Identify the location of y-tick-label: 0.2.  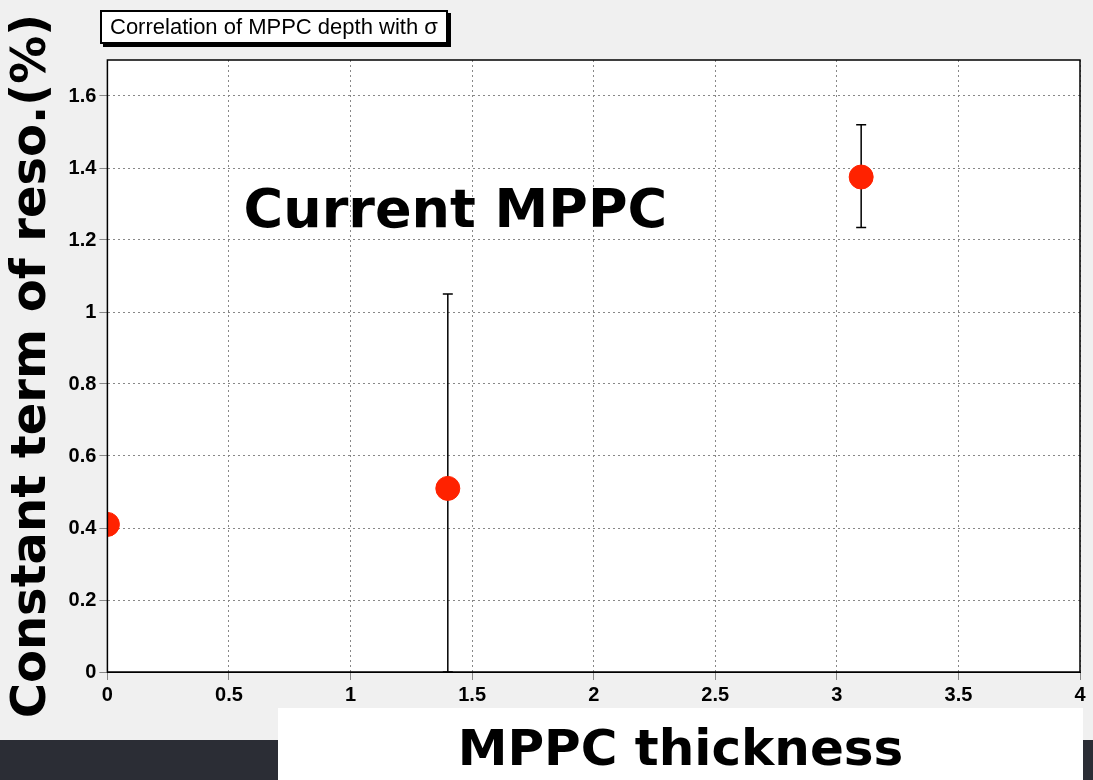
(82, 598).